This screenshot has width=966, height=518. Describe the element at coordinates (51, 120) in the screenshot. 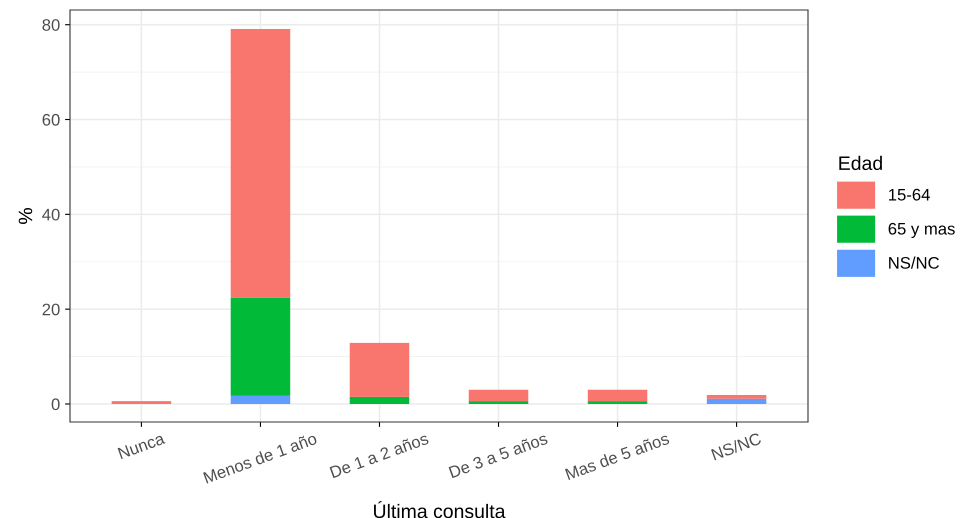

I see `y-tick-label: 60` at that location.